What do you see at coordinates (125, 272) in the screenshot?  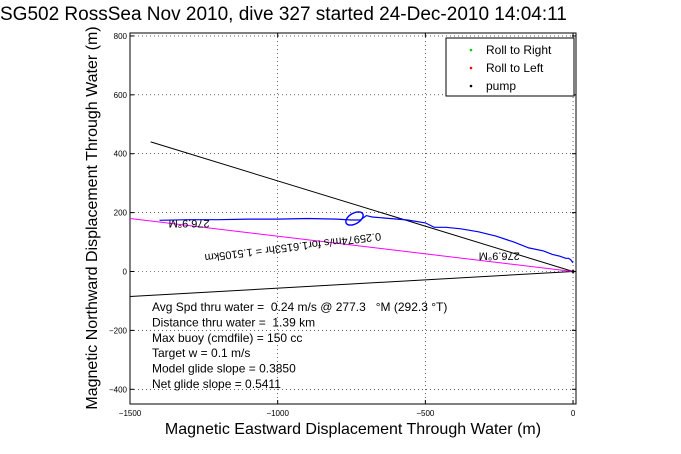 I see `y-tick-label: 0` at bounding box center [125, 272].